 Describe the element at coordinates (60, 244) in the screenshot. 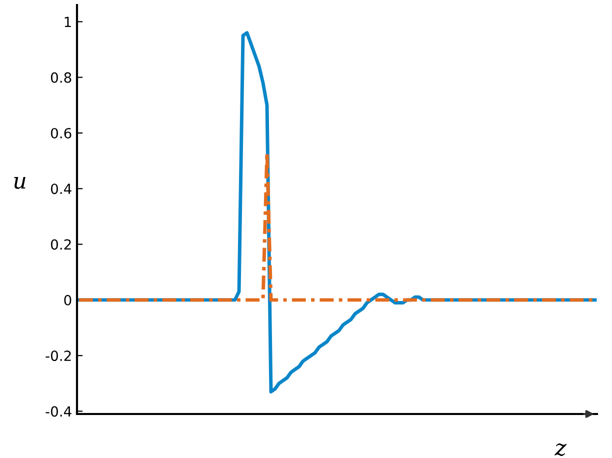

I see `y-tick-label: 0.2` at that location.